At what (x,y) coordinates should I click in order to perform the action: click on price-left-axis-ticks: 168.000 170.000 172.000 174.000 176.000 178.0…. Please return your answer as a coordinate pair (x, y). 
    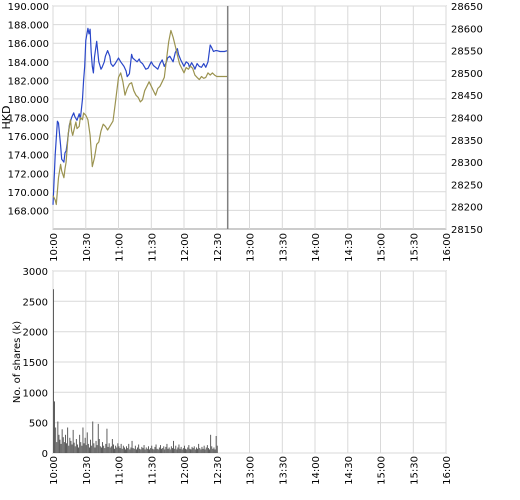
    Looking at the image, I should click on (28, 109).